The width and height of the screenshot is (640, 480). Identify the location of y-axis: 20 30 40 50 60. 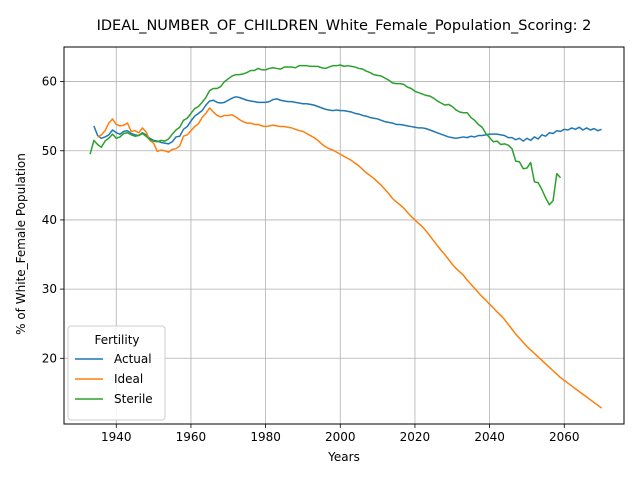
(53, 220).